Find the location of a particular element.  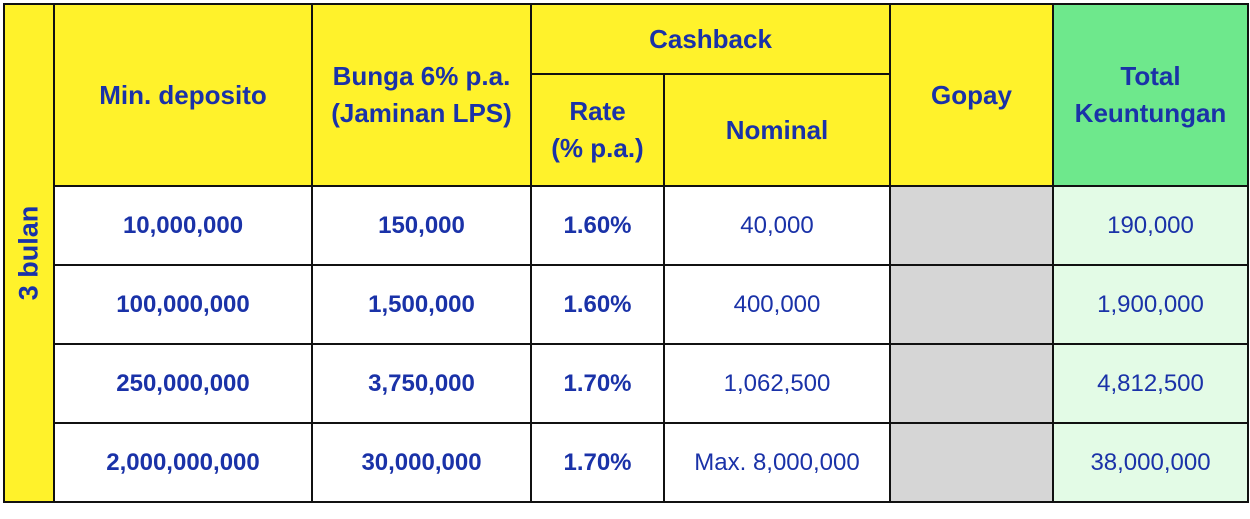

tenor-label: 3 bulan is located at coordinates (28, 253).